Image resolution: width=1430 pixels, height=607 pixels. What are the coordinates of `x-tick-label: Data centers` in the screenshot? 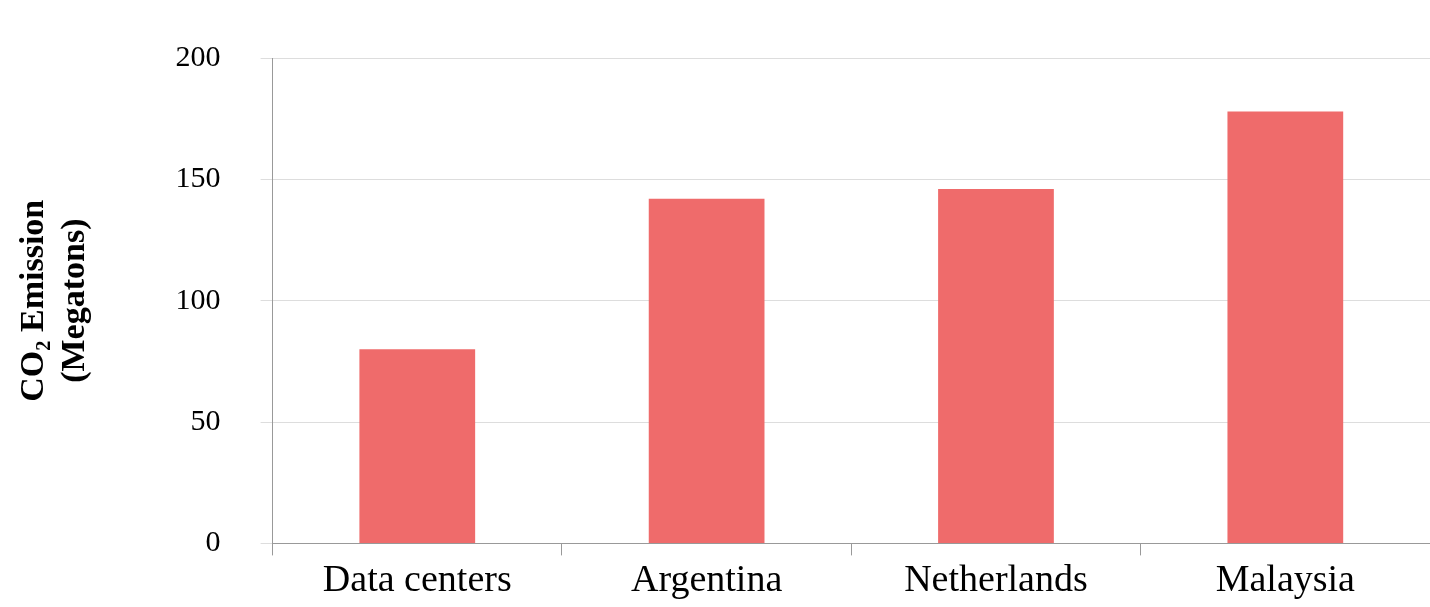 It's located at (417, 578).